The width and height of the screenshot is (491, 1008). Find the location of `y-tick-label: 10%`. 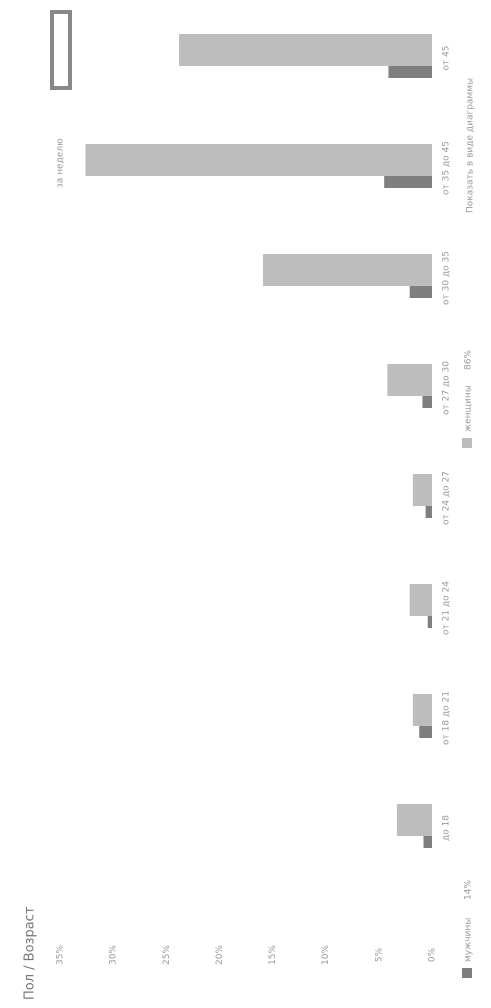

y-tick-label: 10% is located at coordinates (326, 955).